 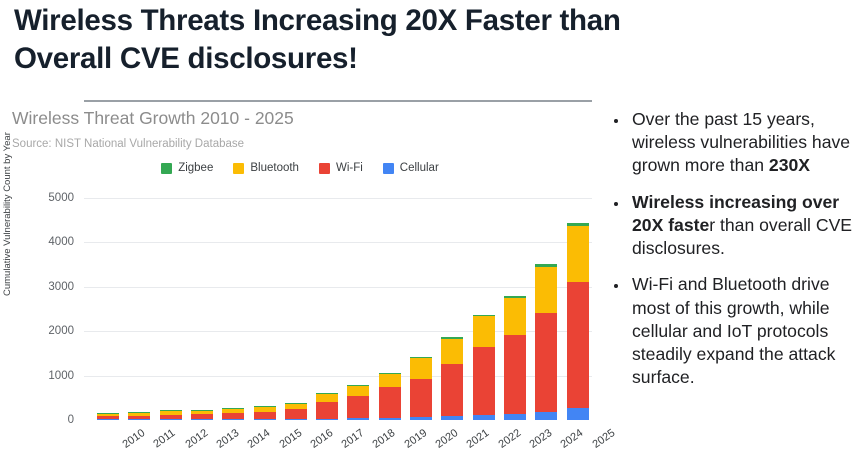 What do you see at coordinates (274, 168) in the screenshot?
I see `legend-item-label: Bluetooth` at bounding box center [274, 168].